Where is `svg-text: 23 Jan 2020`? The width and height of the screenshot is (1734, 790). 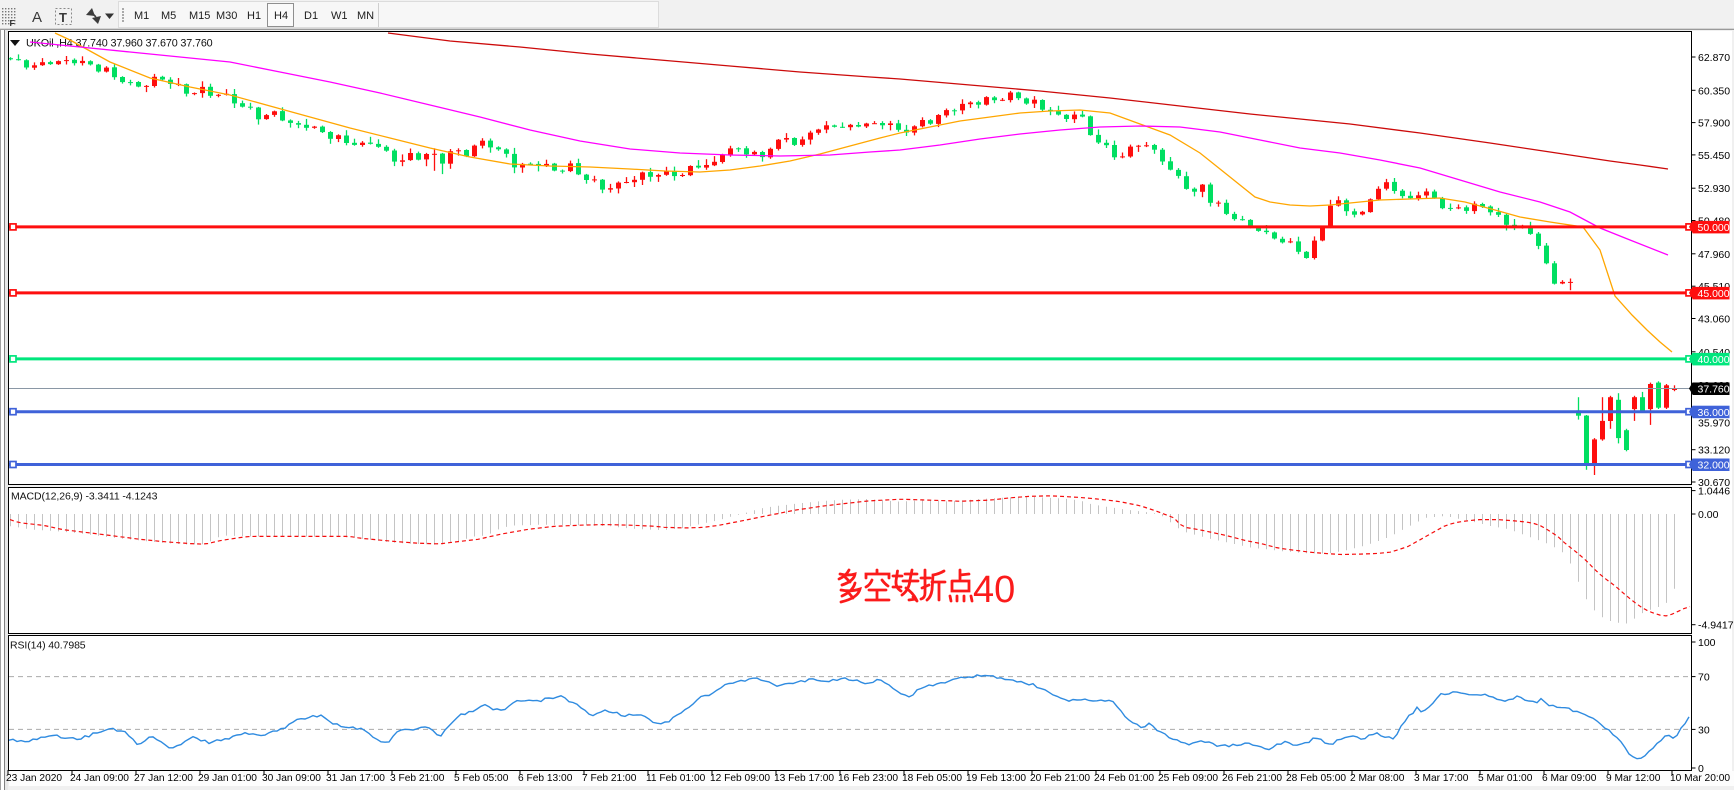
svg-text: 23 Jan 2020 is located at coordinates (34, 778).